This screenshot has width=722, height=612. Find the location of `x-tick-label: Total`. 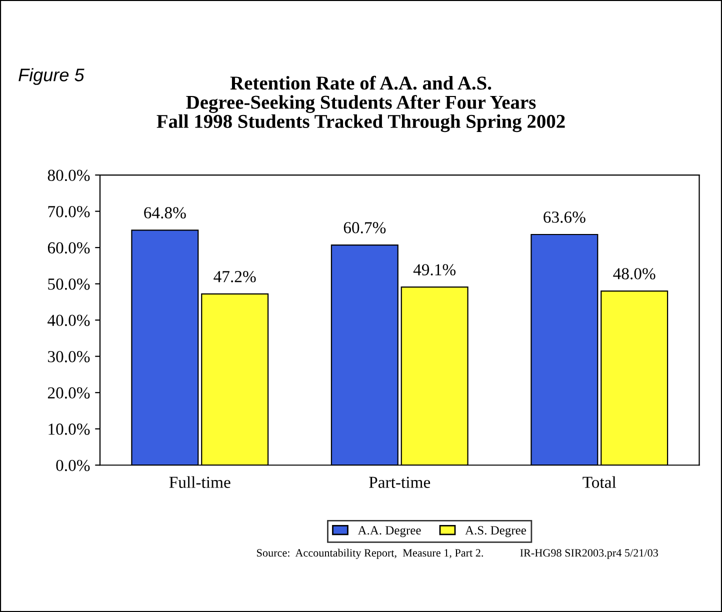

x-tick-label: Total is located at coordinates (599, 482).